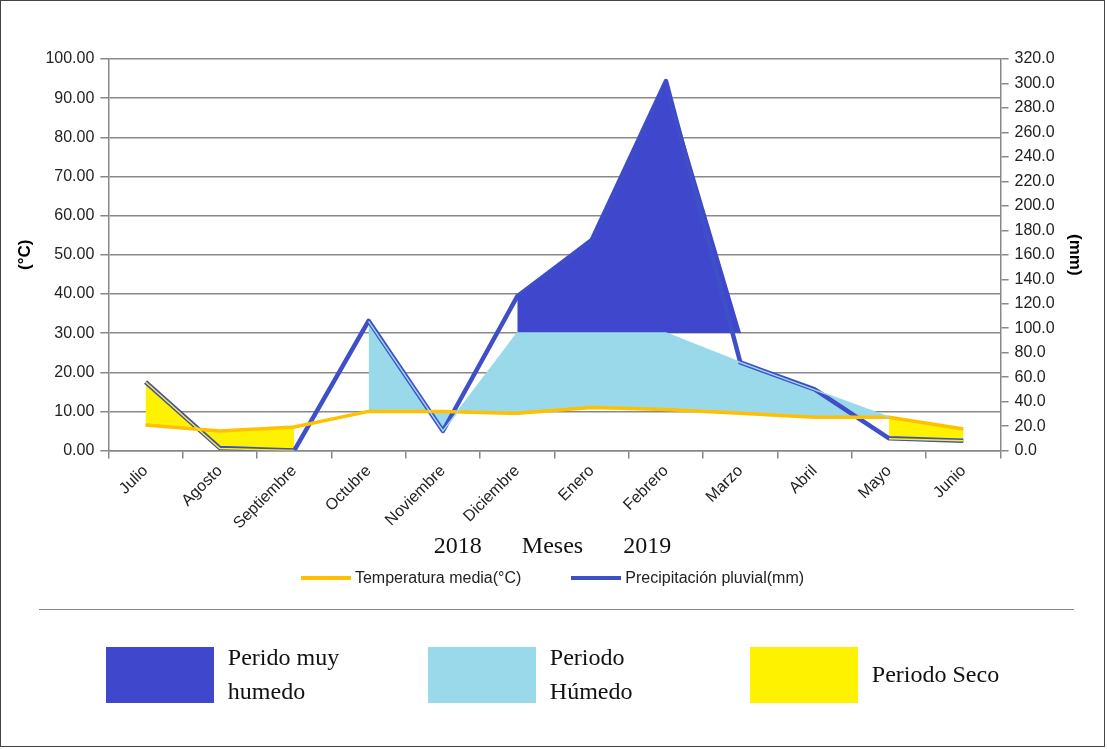 This screenshot has height=749, width=1107. Describe the element at coordinates (1034, 327) in the screenshot. I see `y2-tick-label: 100.0` at that location.